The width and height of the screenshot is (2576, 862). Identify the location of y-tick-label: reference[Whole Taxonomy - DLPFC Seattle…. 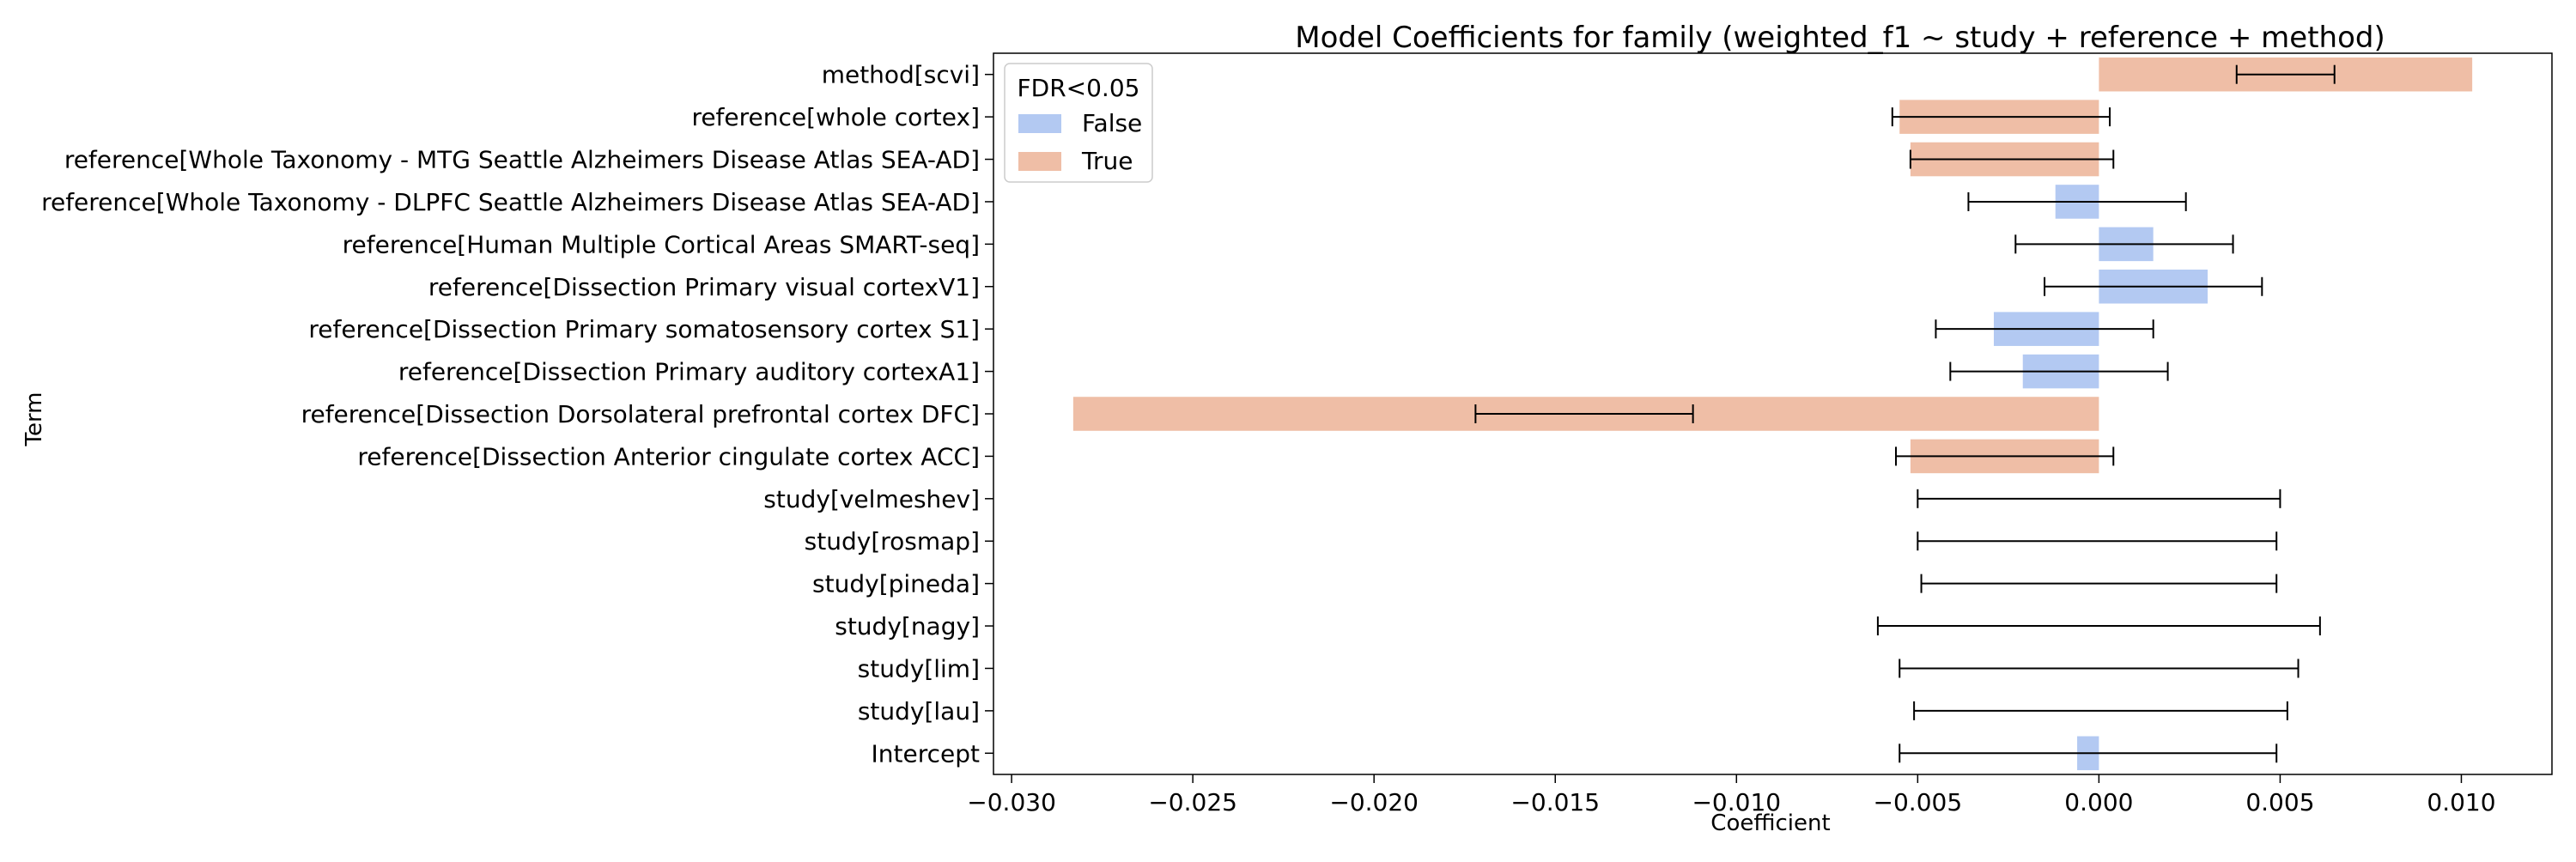
(510, 202).